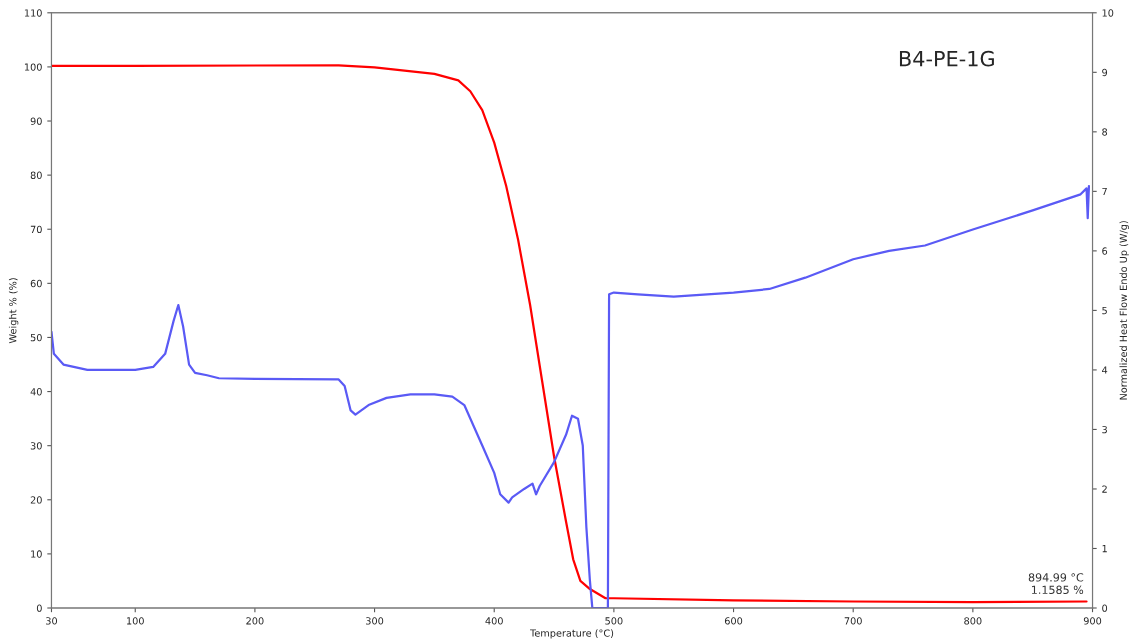 This screenshot has width=1144, height=640. I want to click on y-tick-label: 50, so click(36, 337).